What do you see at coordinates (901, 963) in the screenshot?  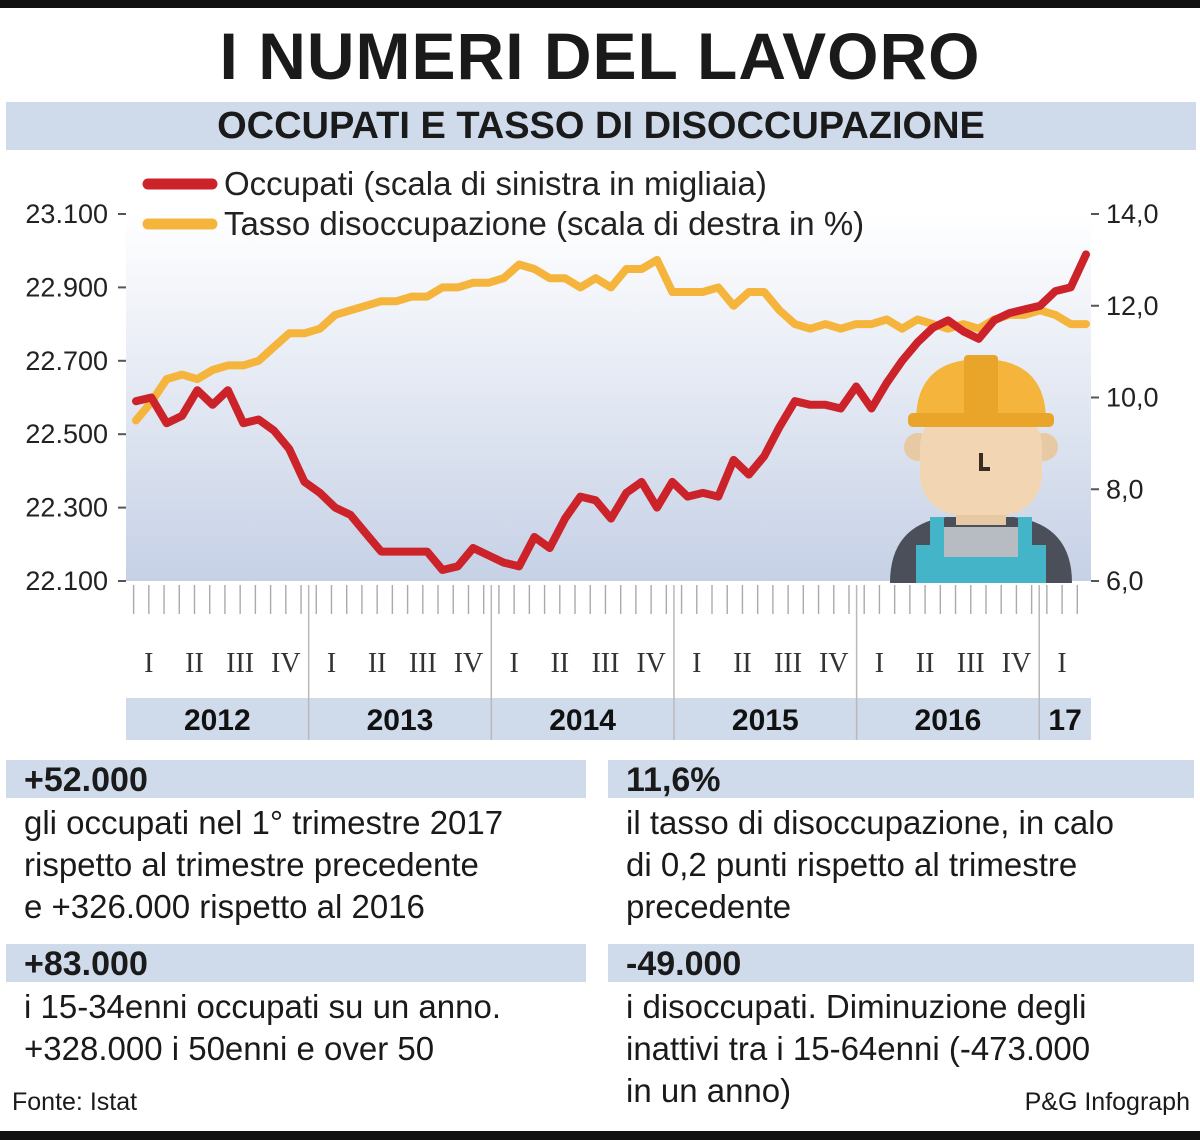 I see `stat-value: -49.000` at bounding box center [901, 963].